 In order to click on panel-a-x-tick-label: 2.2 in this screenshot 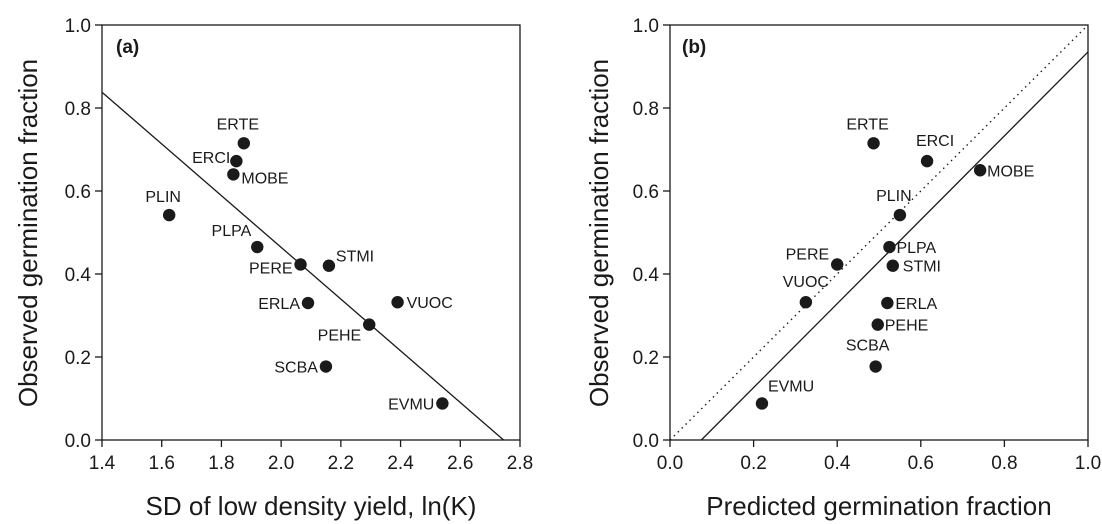, I will do `click(341, 463)`.